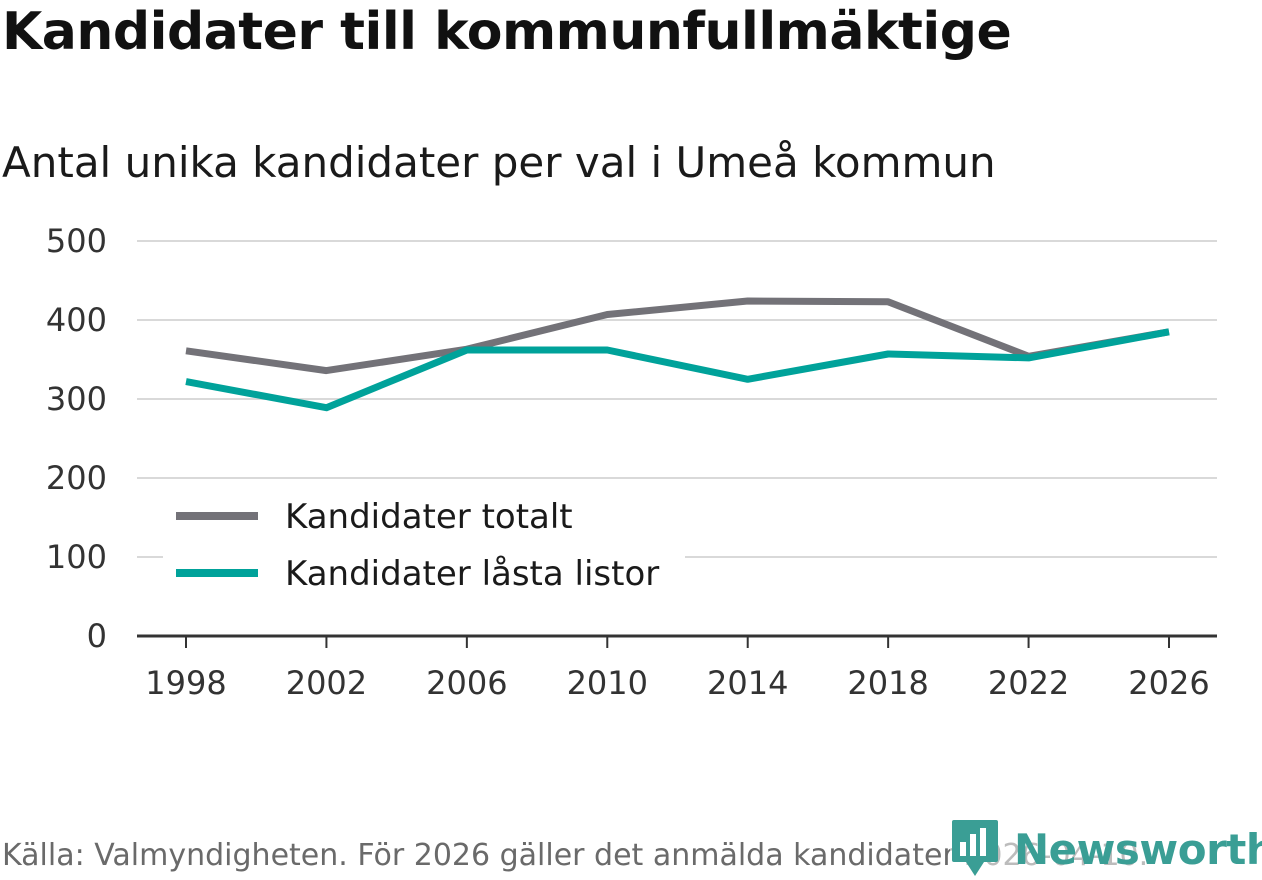  I want to click on y-tick-label-400: 400, so click(76, 320).